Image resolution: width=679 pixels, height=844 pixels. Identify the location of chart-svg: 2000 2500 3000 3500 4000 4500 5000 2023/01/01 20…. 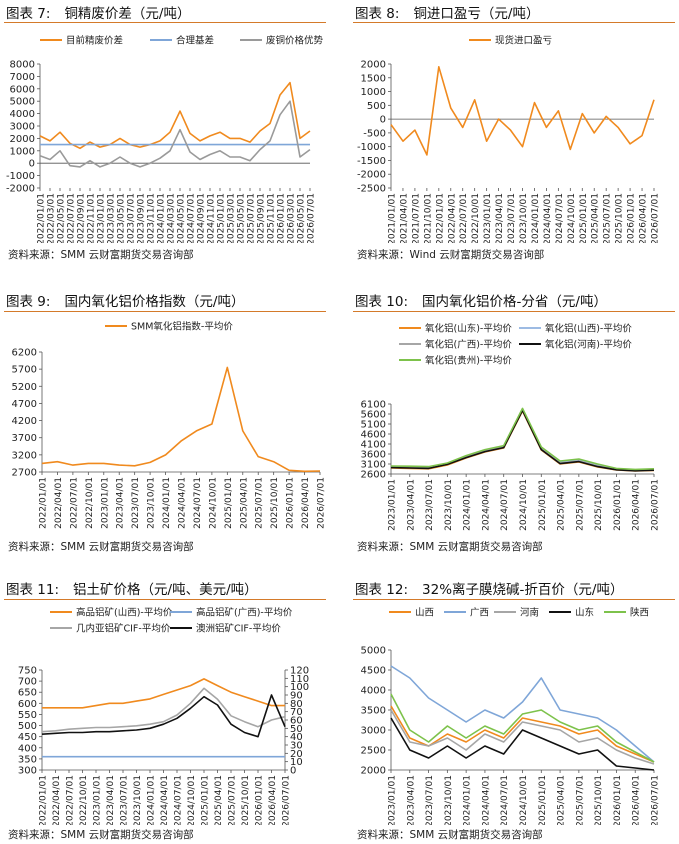
(511, 716).